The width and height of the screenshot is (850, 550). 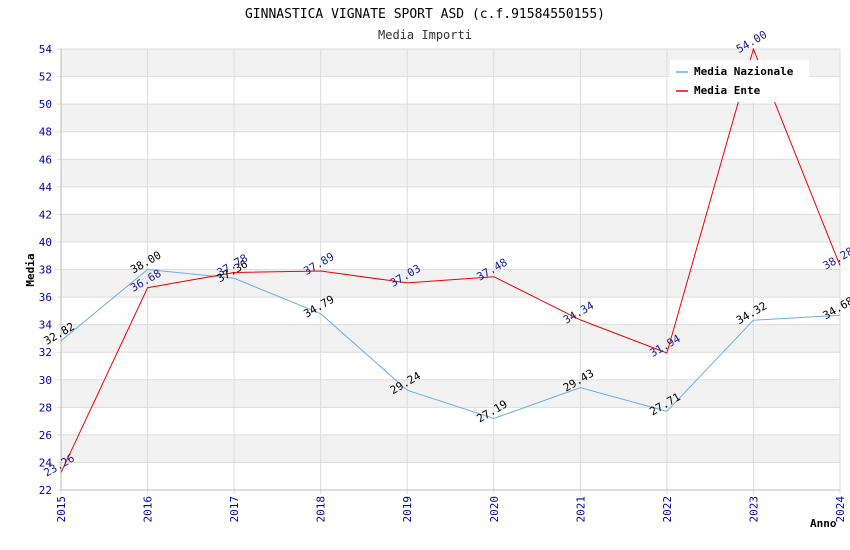 I want to click on y-tick-label: 32, so click(x=45, y=352).